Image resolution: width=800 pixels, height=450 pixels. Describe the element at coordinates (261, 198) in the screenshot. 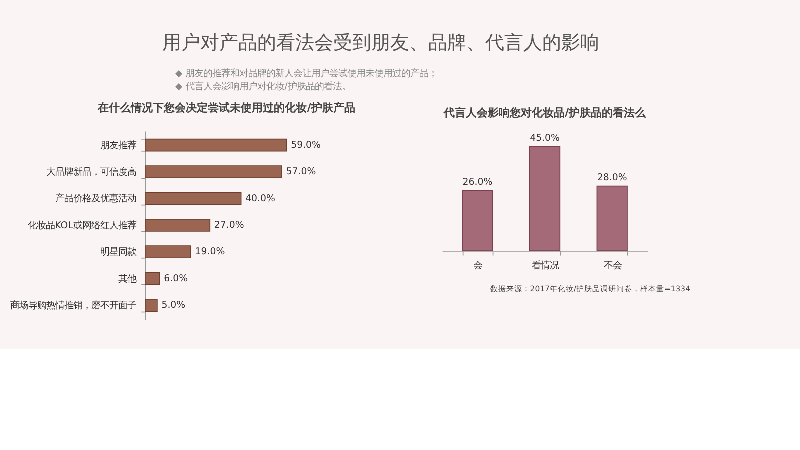

I see `data-label: 40.0%` at that location.